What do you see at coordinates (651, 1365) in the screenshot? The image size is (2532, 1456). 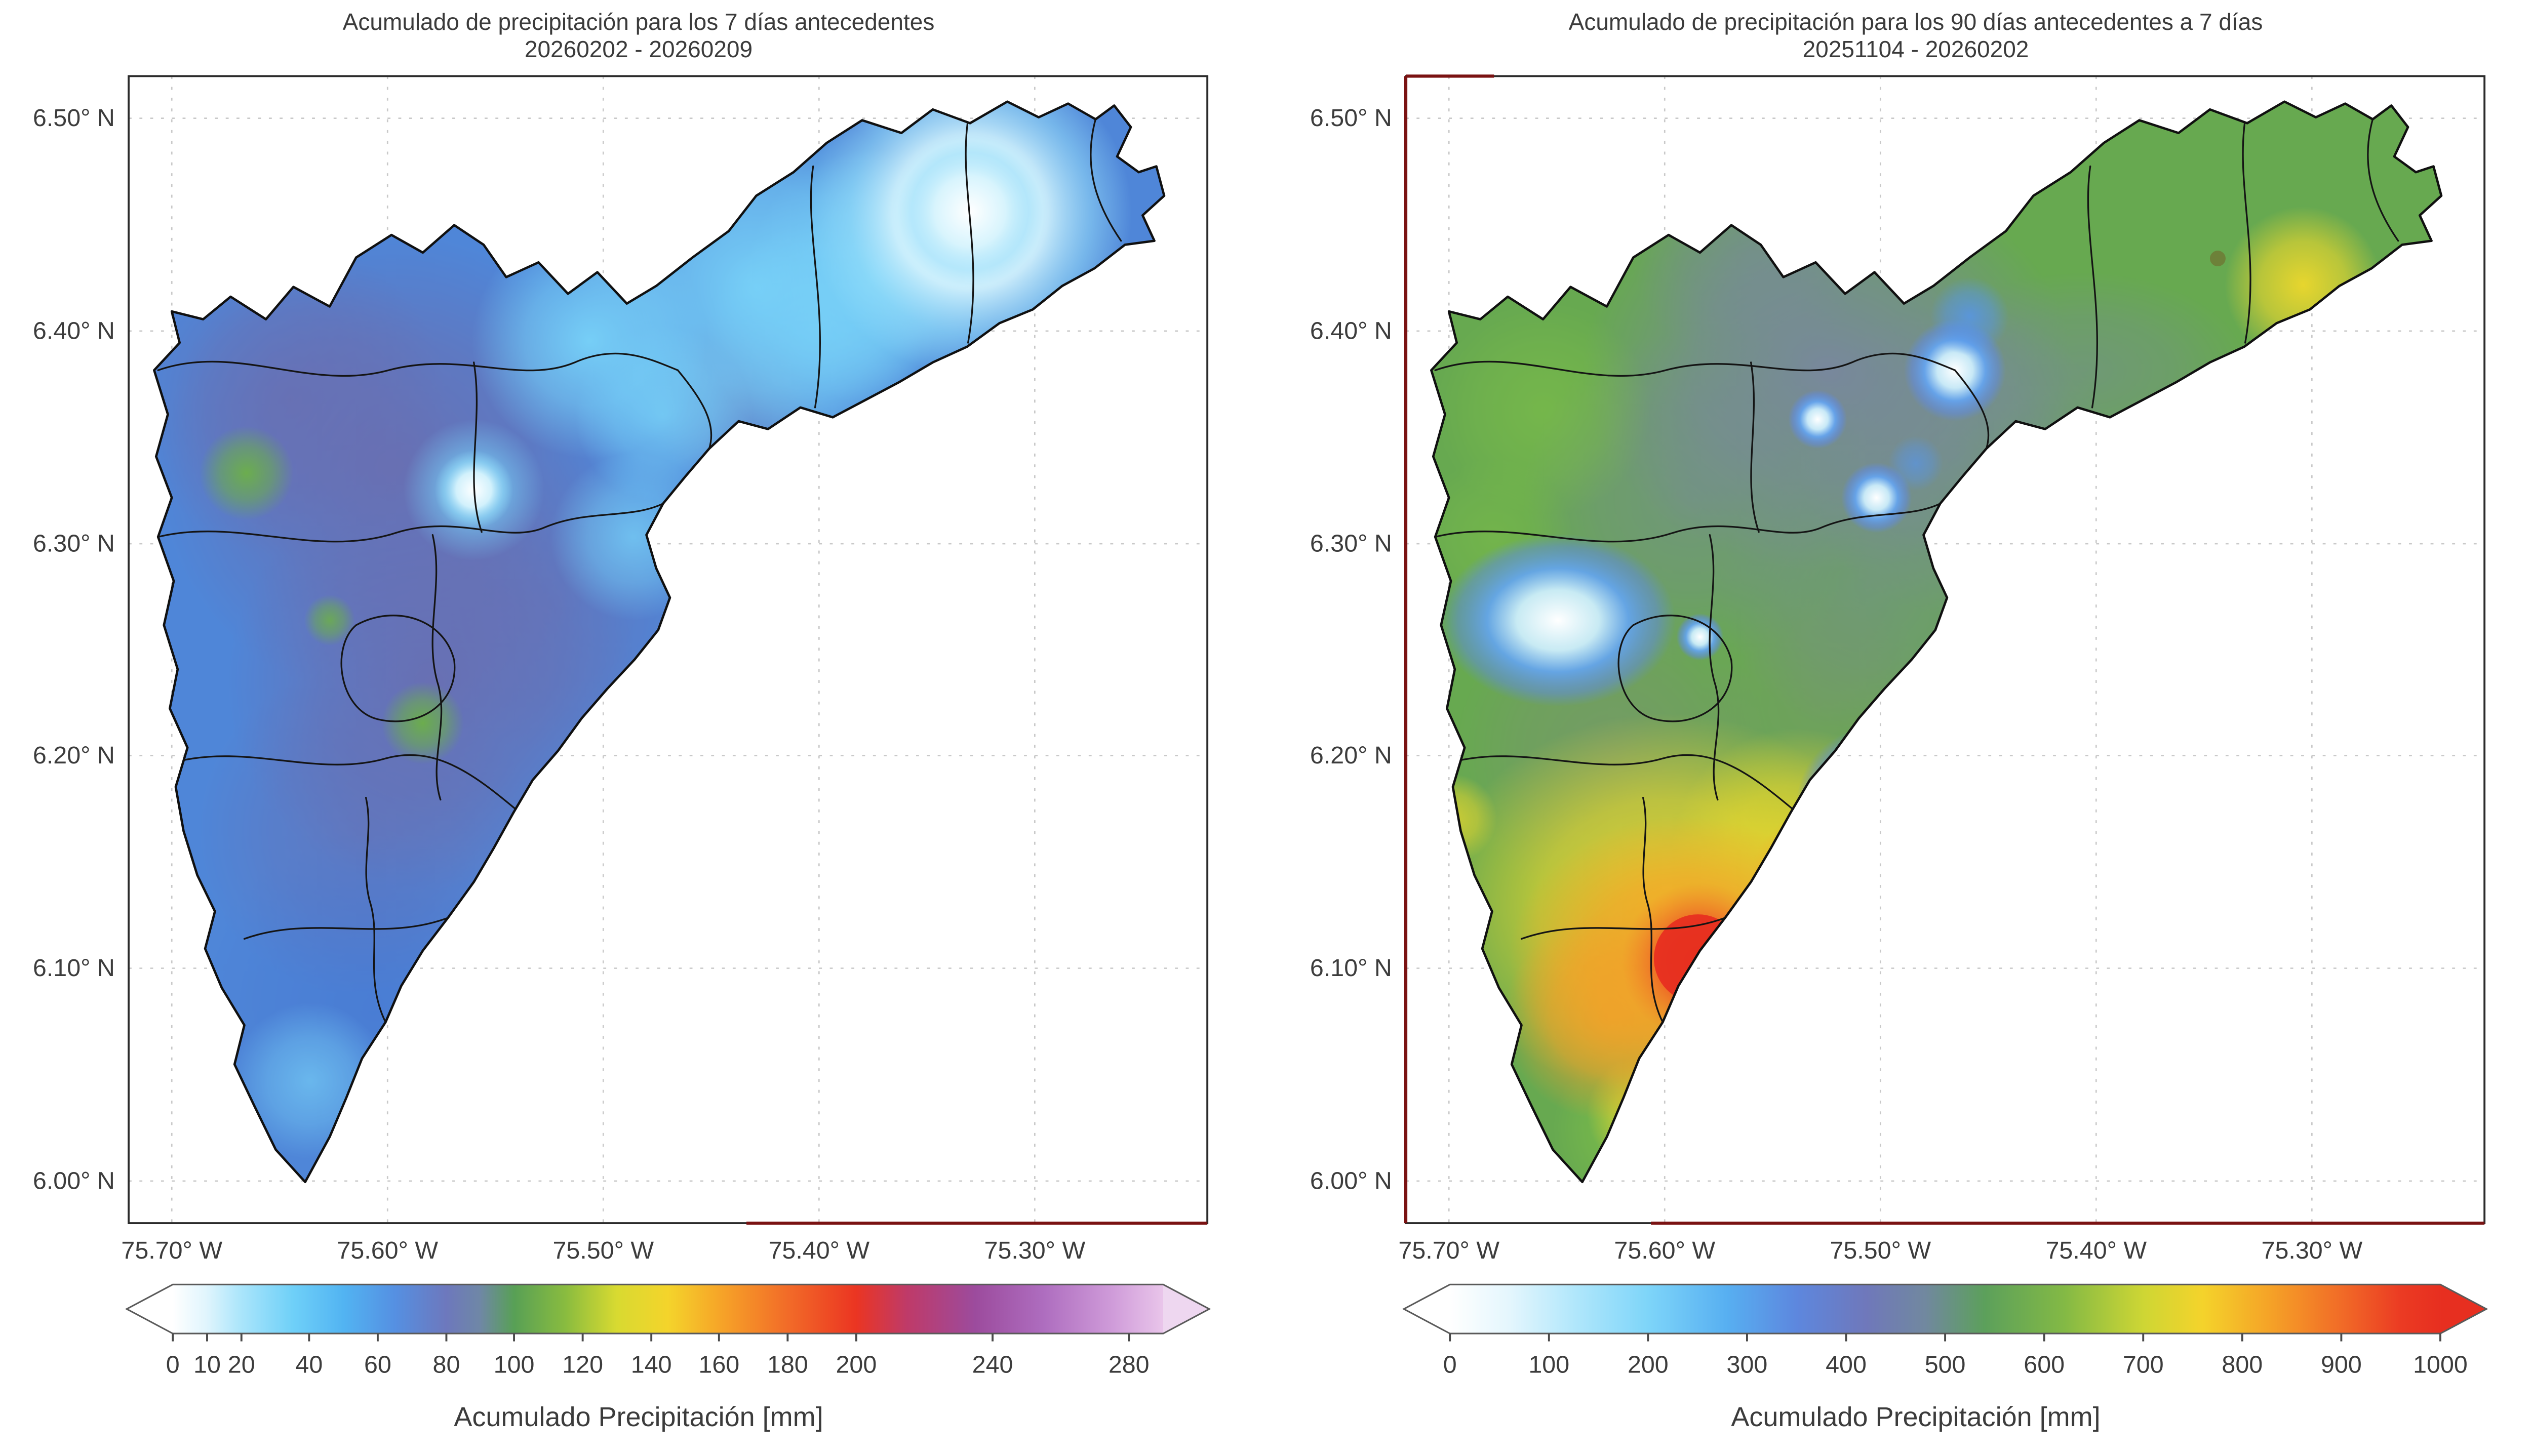 I see `colorbar-tick-label: 140` at bounding box center [651, 1365].